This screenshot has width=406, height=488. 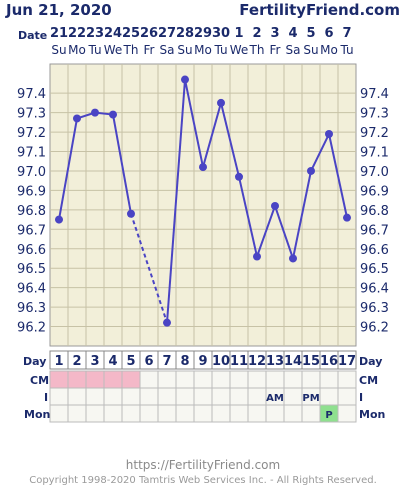 What do you see at coordinates (32, 35) in the screenshot?
I see `date-row-label: Date` at bounding box center [32, 35].